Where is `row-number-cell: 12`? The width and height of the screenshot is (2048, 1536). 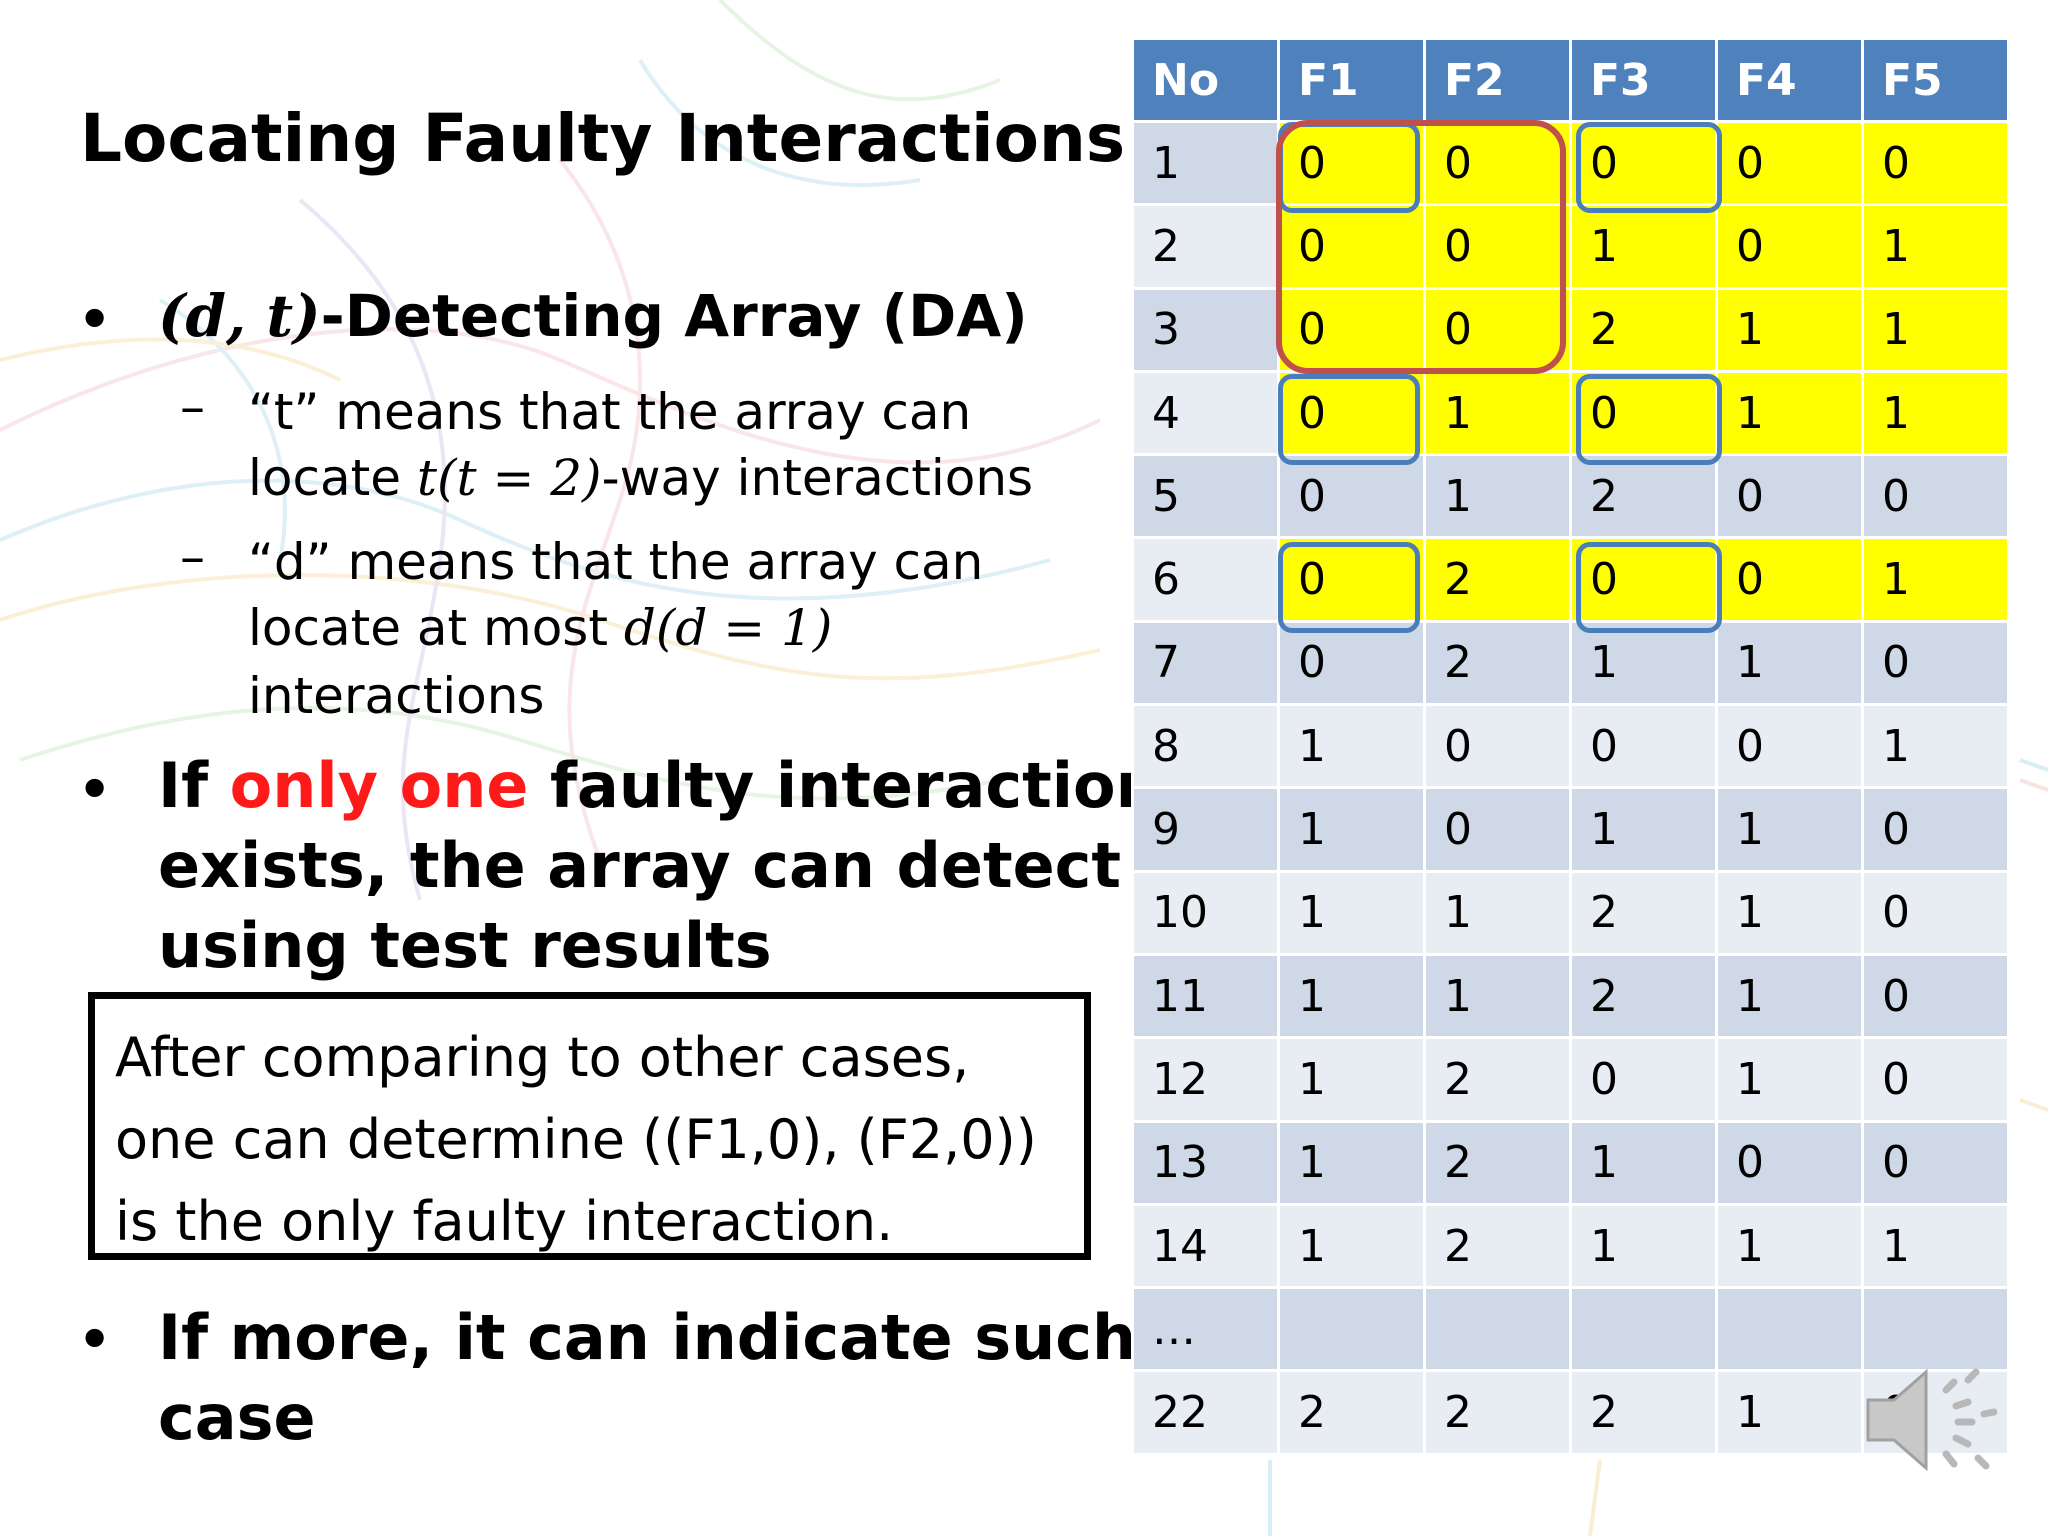 row-number-cell: 12 is located at coordinates (1205, 1079).